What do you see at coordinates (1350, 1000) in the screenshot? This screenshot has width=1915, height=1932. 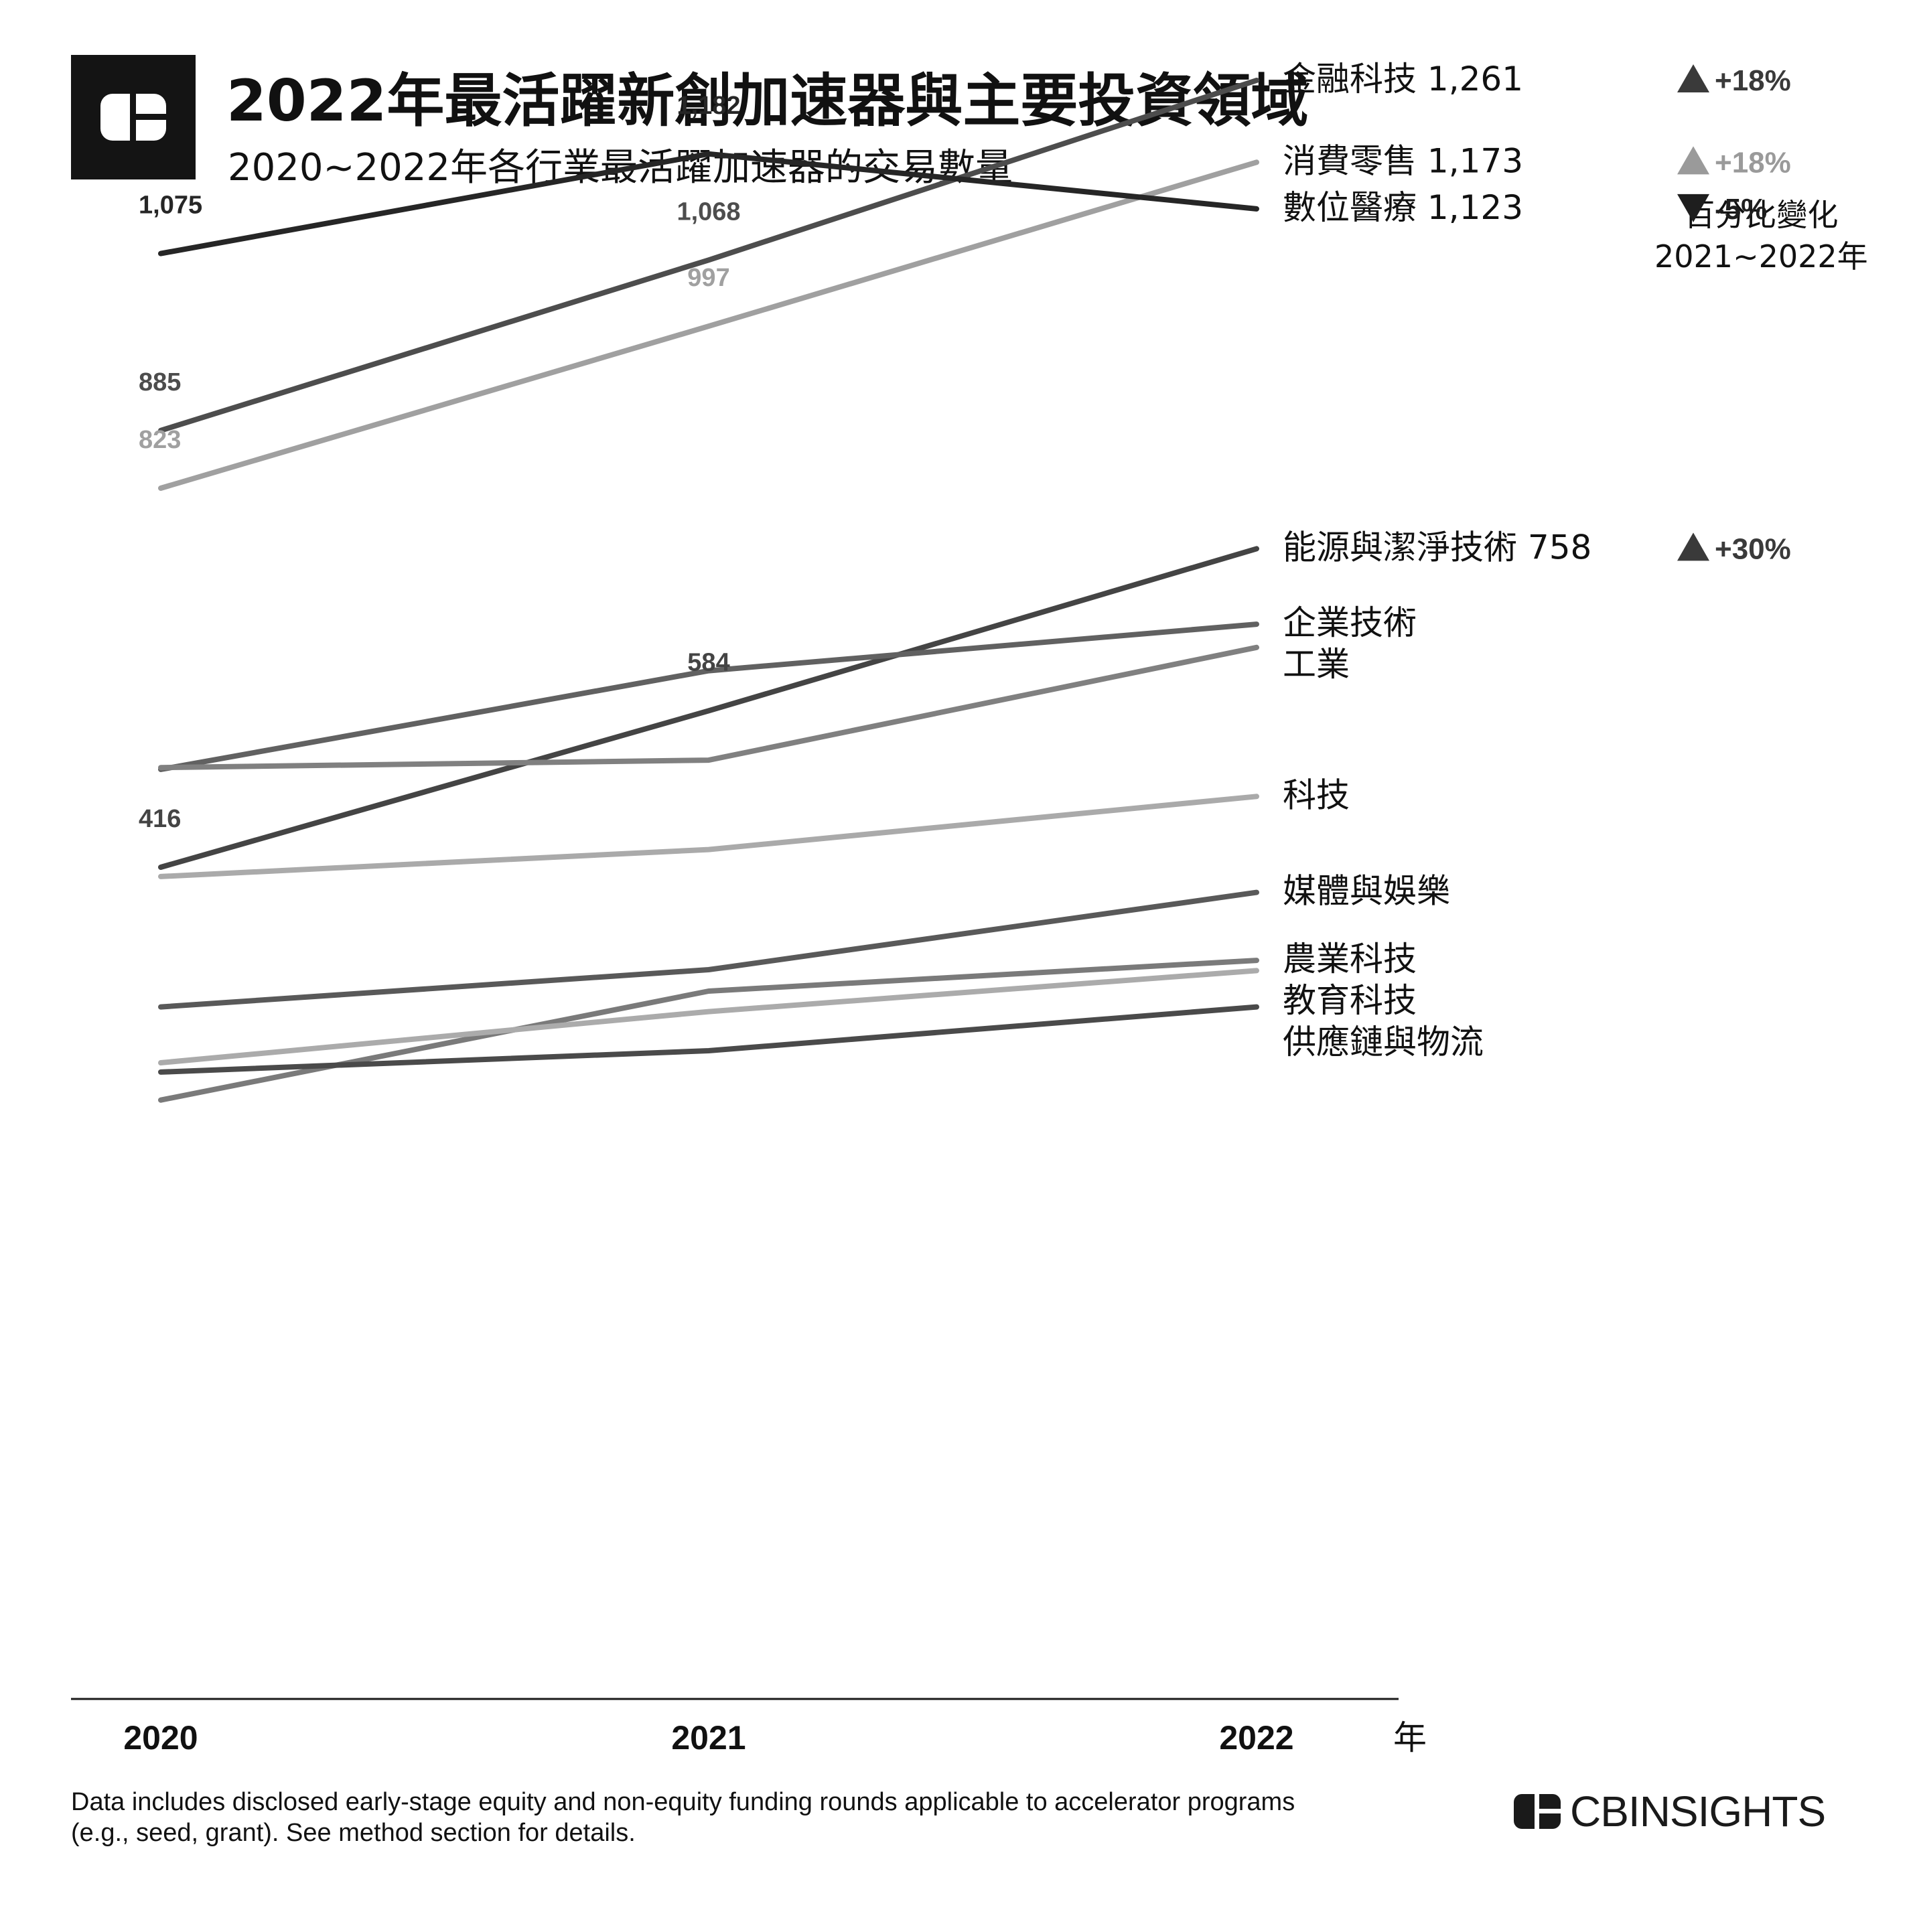 I see `series-end-label: 教育科技` at bounding box center [1350, 1000].